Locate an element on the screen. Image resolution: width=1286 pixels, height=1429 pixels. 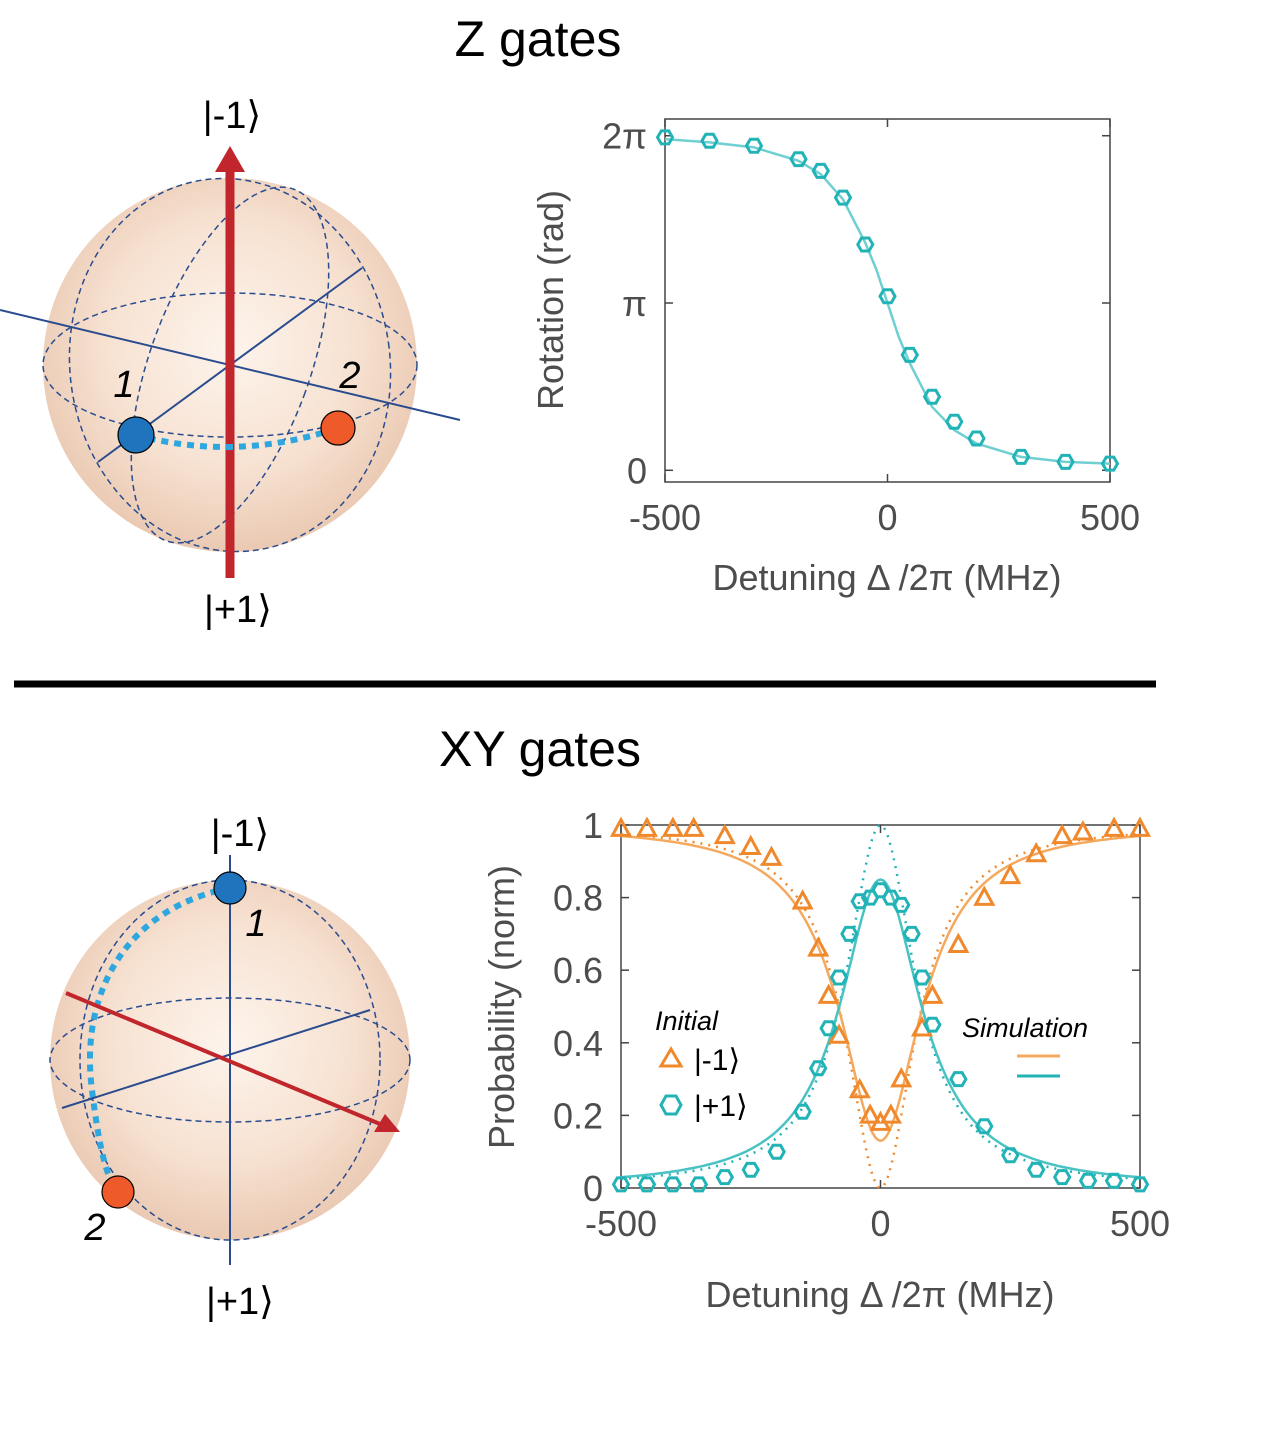
plus-one-sim-dotted is located at coordinates (880, 1002).